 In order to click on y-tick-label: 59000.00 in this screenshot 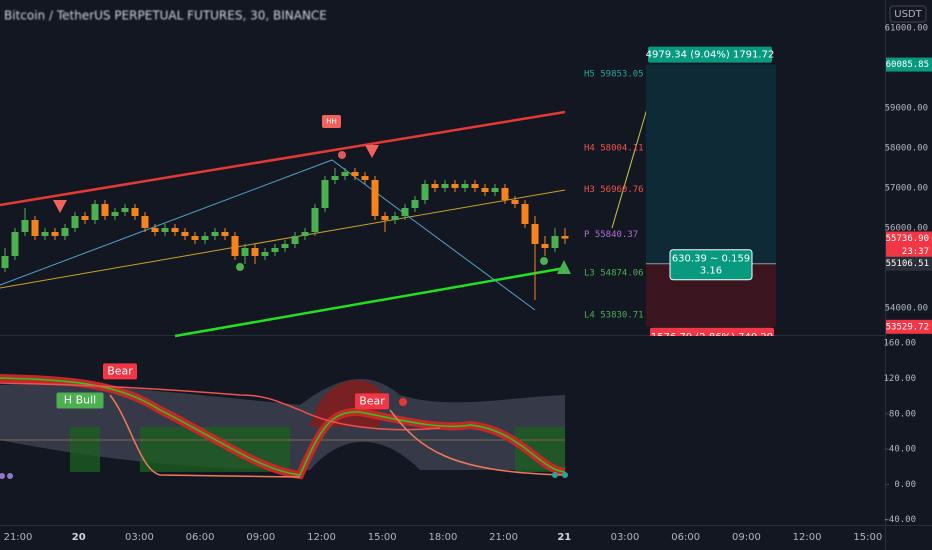, I will do `click(906, 109)`.